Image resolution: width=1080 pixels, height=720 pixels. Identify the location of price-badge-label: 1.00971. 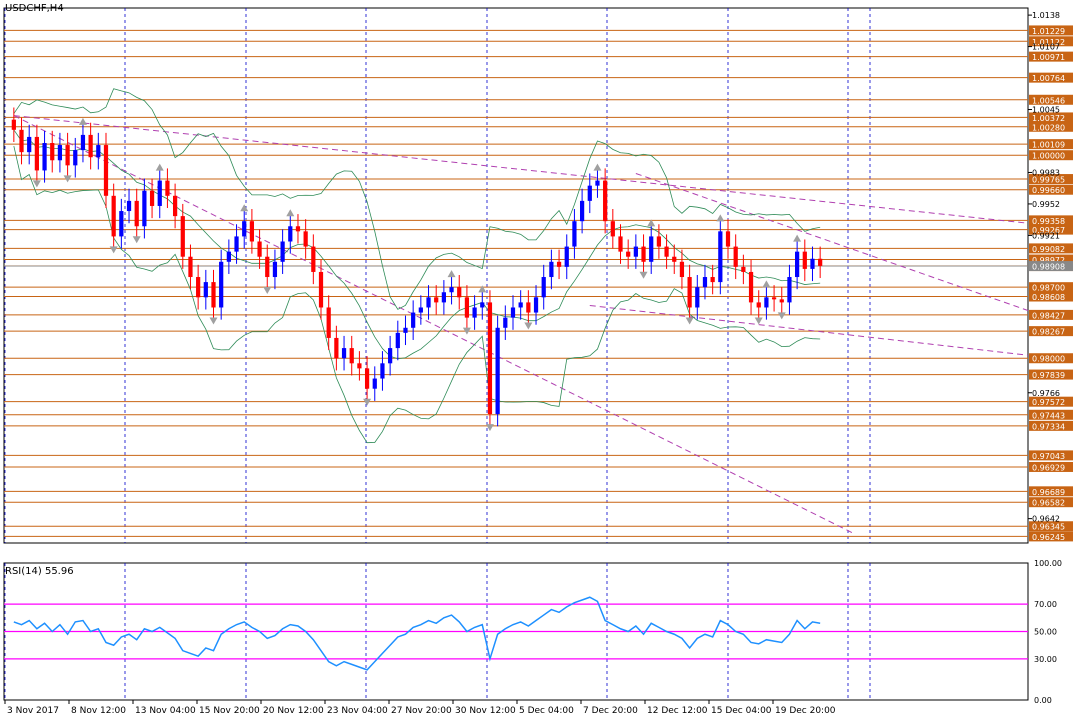
(1048, 57).